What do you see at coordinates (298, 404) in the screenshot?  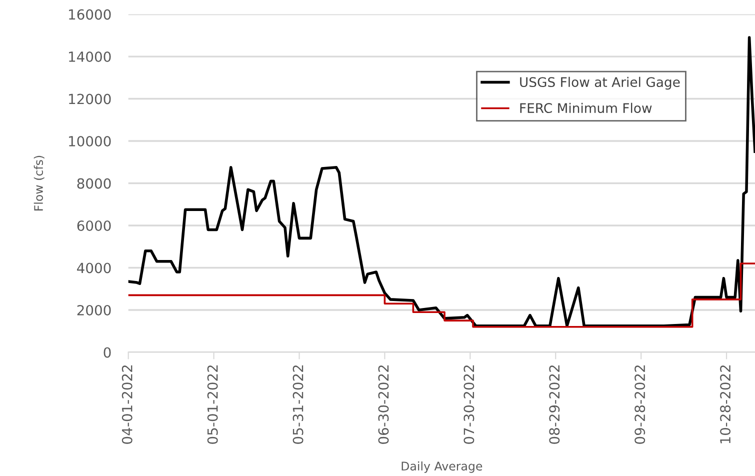 I see `x-tick-label: 05-31-2022` at bounding box center [298, 404].